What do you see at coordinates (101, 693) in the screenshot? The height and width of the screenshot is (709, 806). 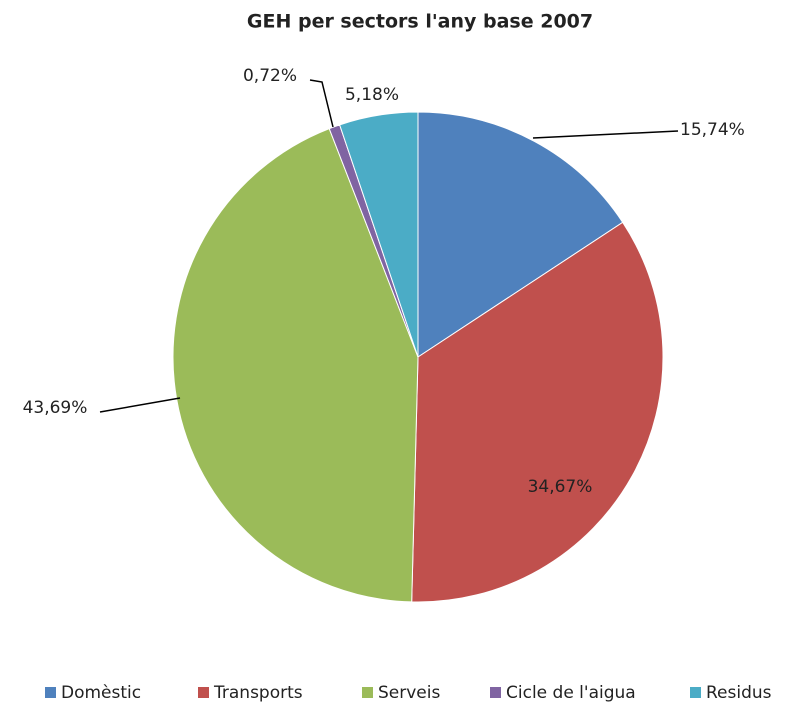 I see `legend-label: Domèstic` at bounding box center [101, 693].